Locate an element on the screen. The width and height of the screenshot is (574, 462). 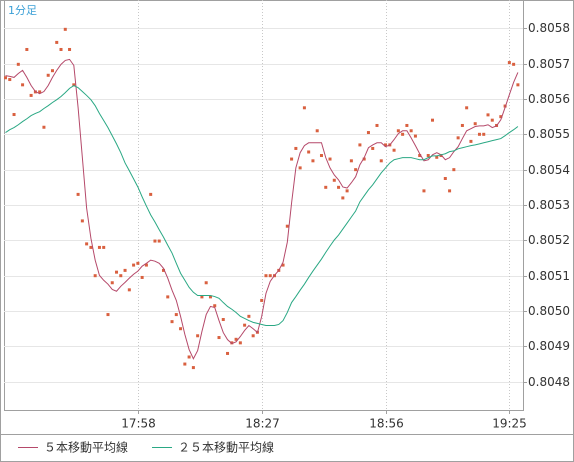
y-tick-label: 0.8054 is located at coordinates (549, 170).